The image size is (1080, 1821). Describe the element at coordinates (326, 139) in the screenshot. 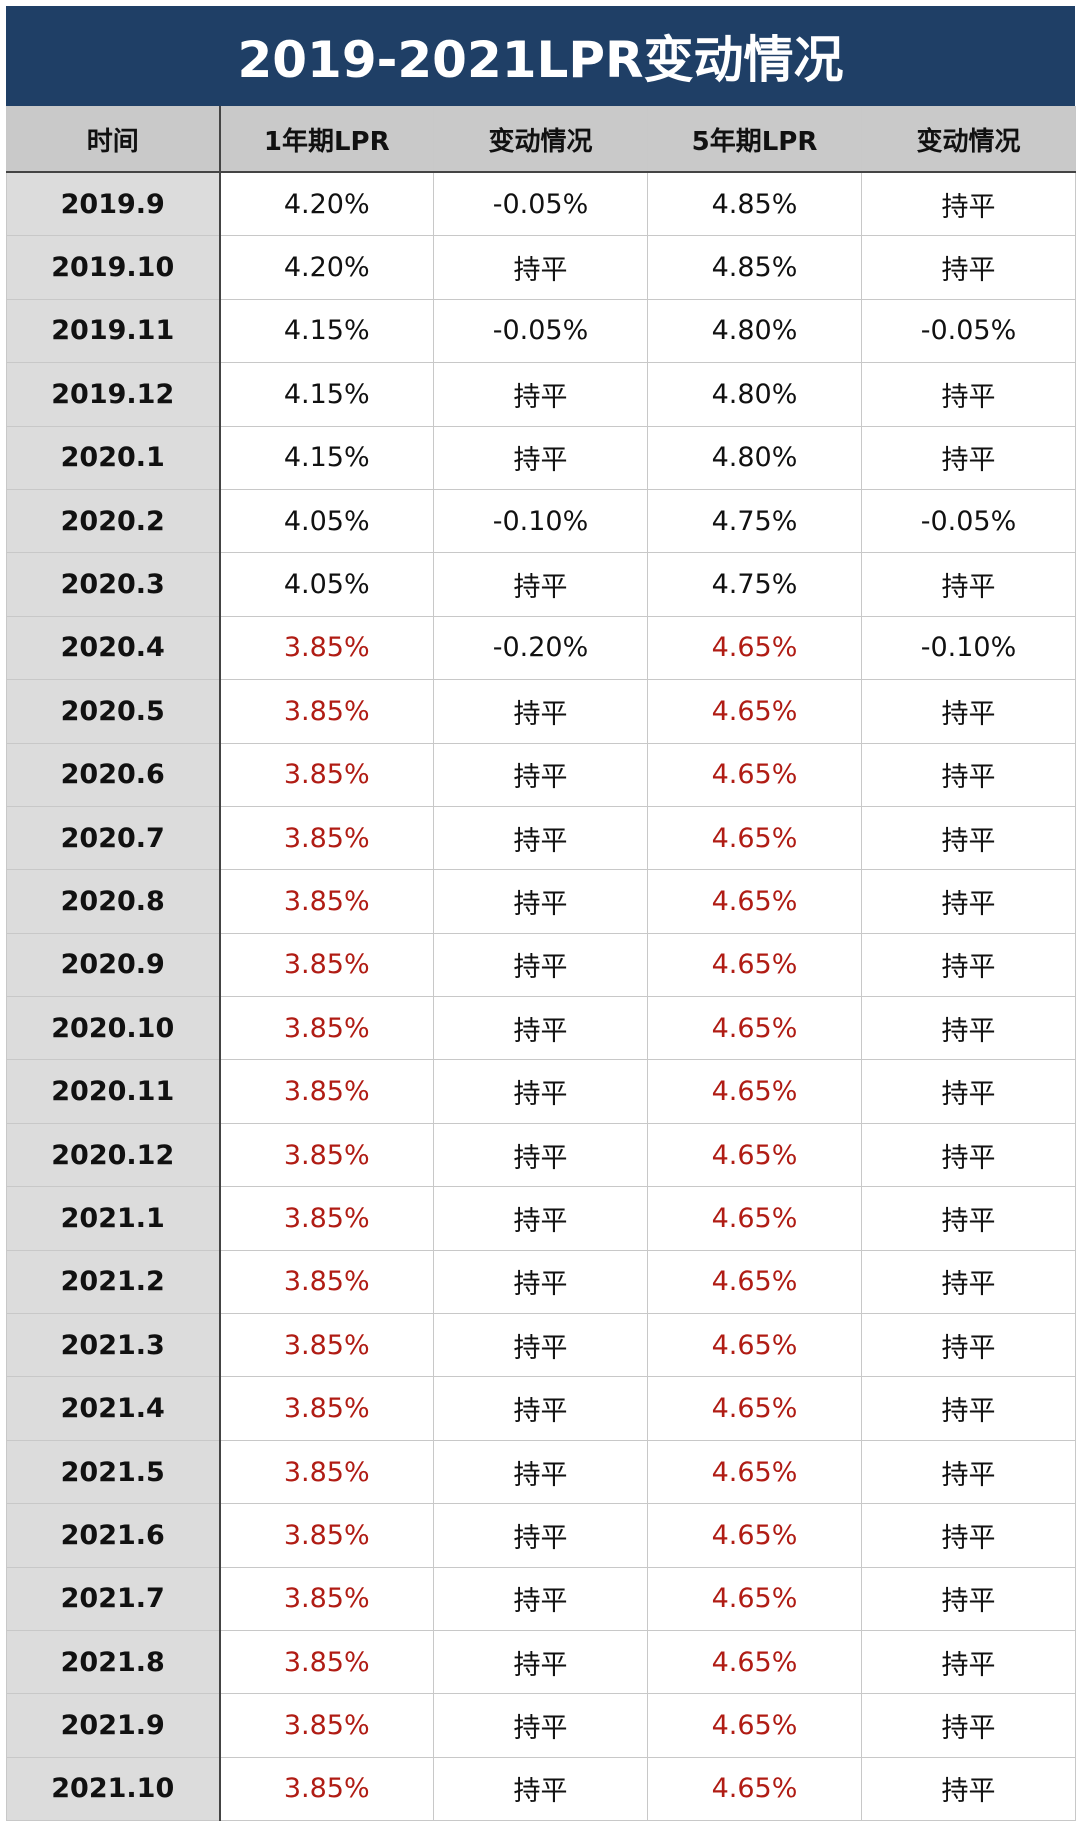

I see `header-1y-lpr: 1年期LPR` at that location.